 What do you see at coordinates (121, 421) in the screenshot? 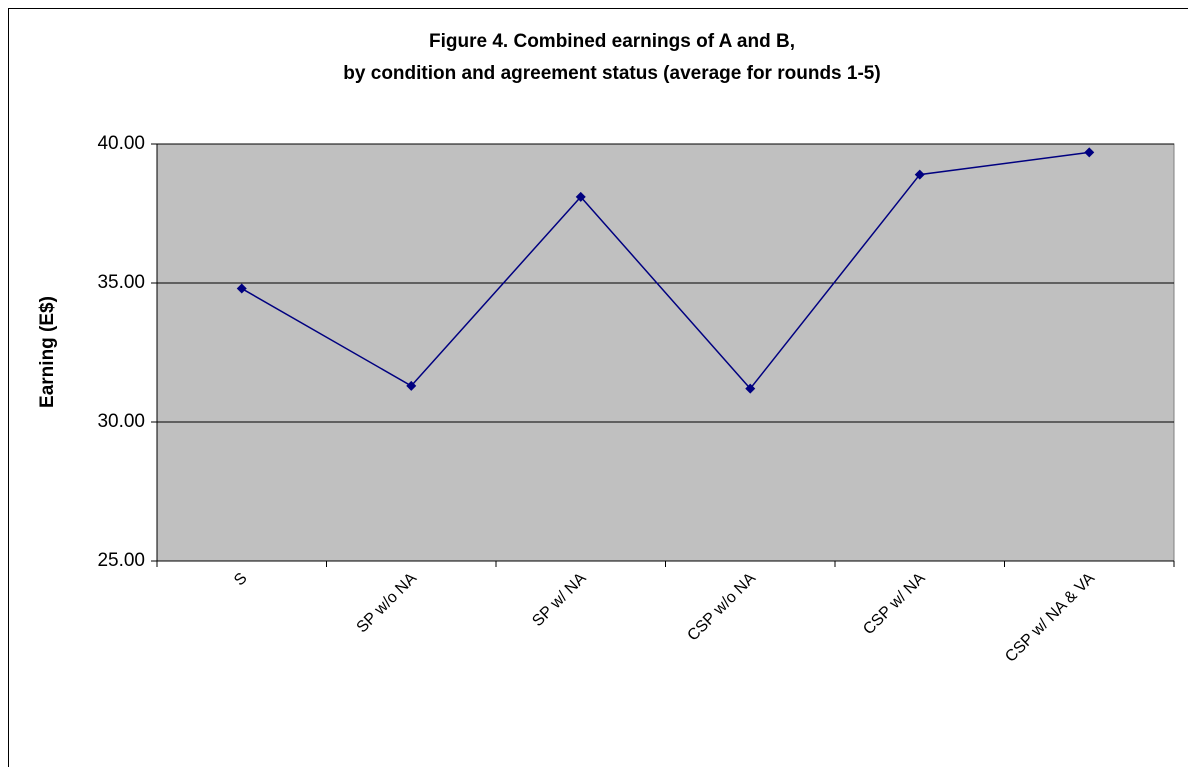
I see `y-tick-label: 30.00` at bounding box center [121, 421].